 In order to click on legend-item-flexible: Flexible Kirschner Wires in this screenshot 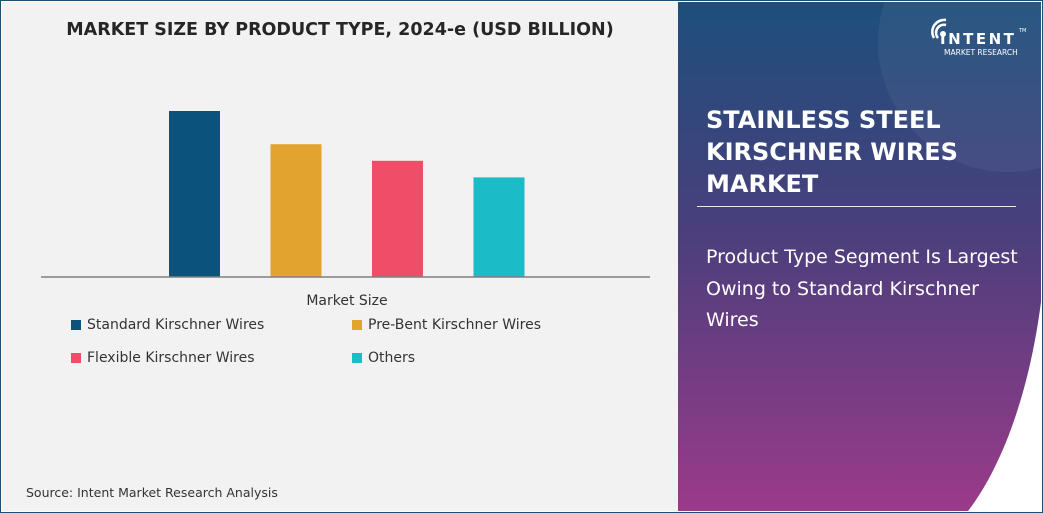, I will do `click(163, 358)`.